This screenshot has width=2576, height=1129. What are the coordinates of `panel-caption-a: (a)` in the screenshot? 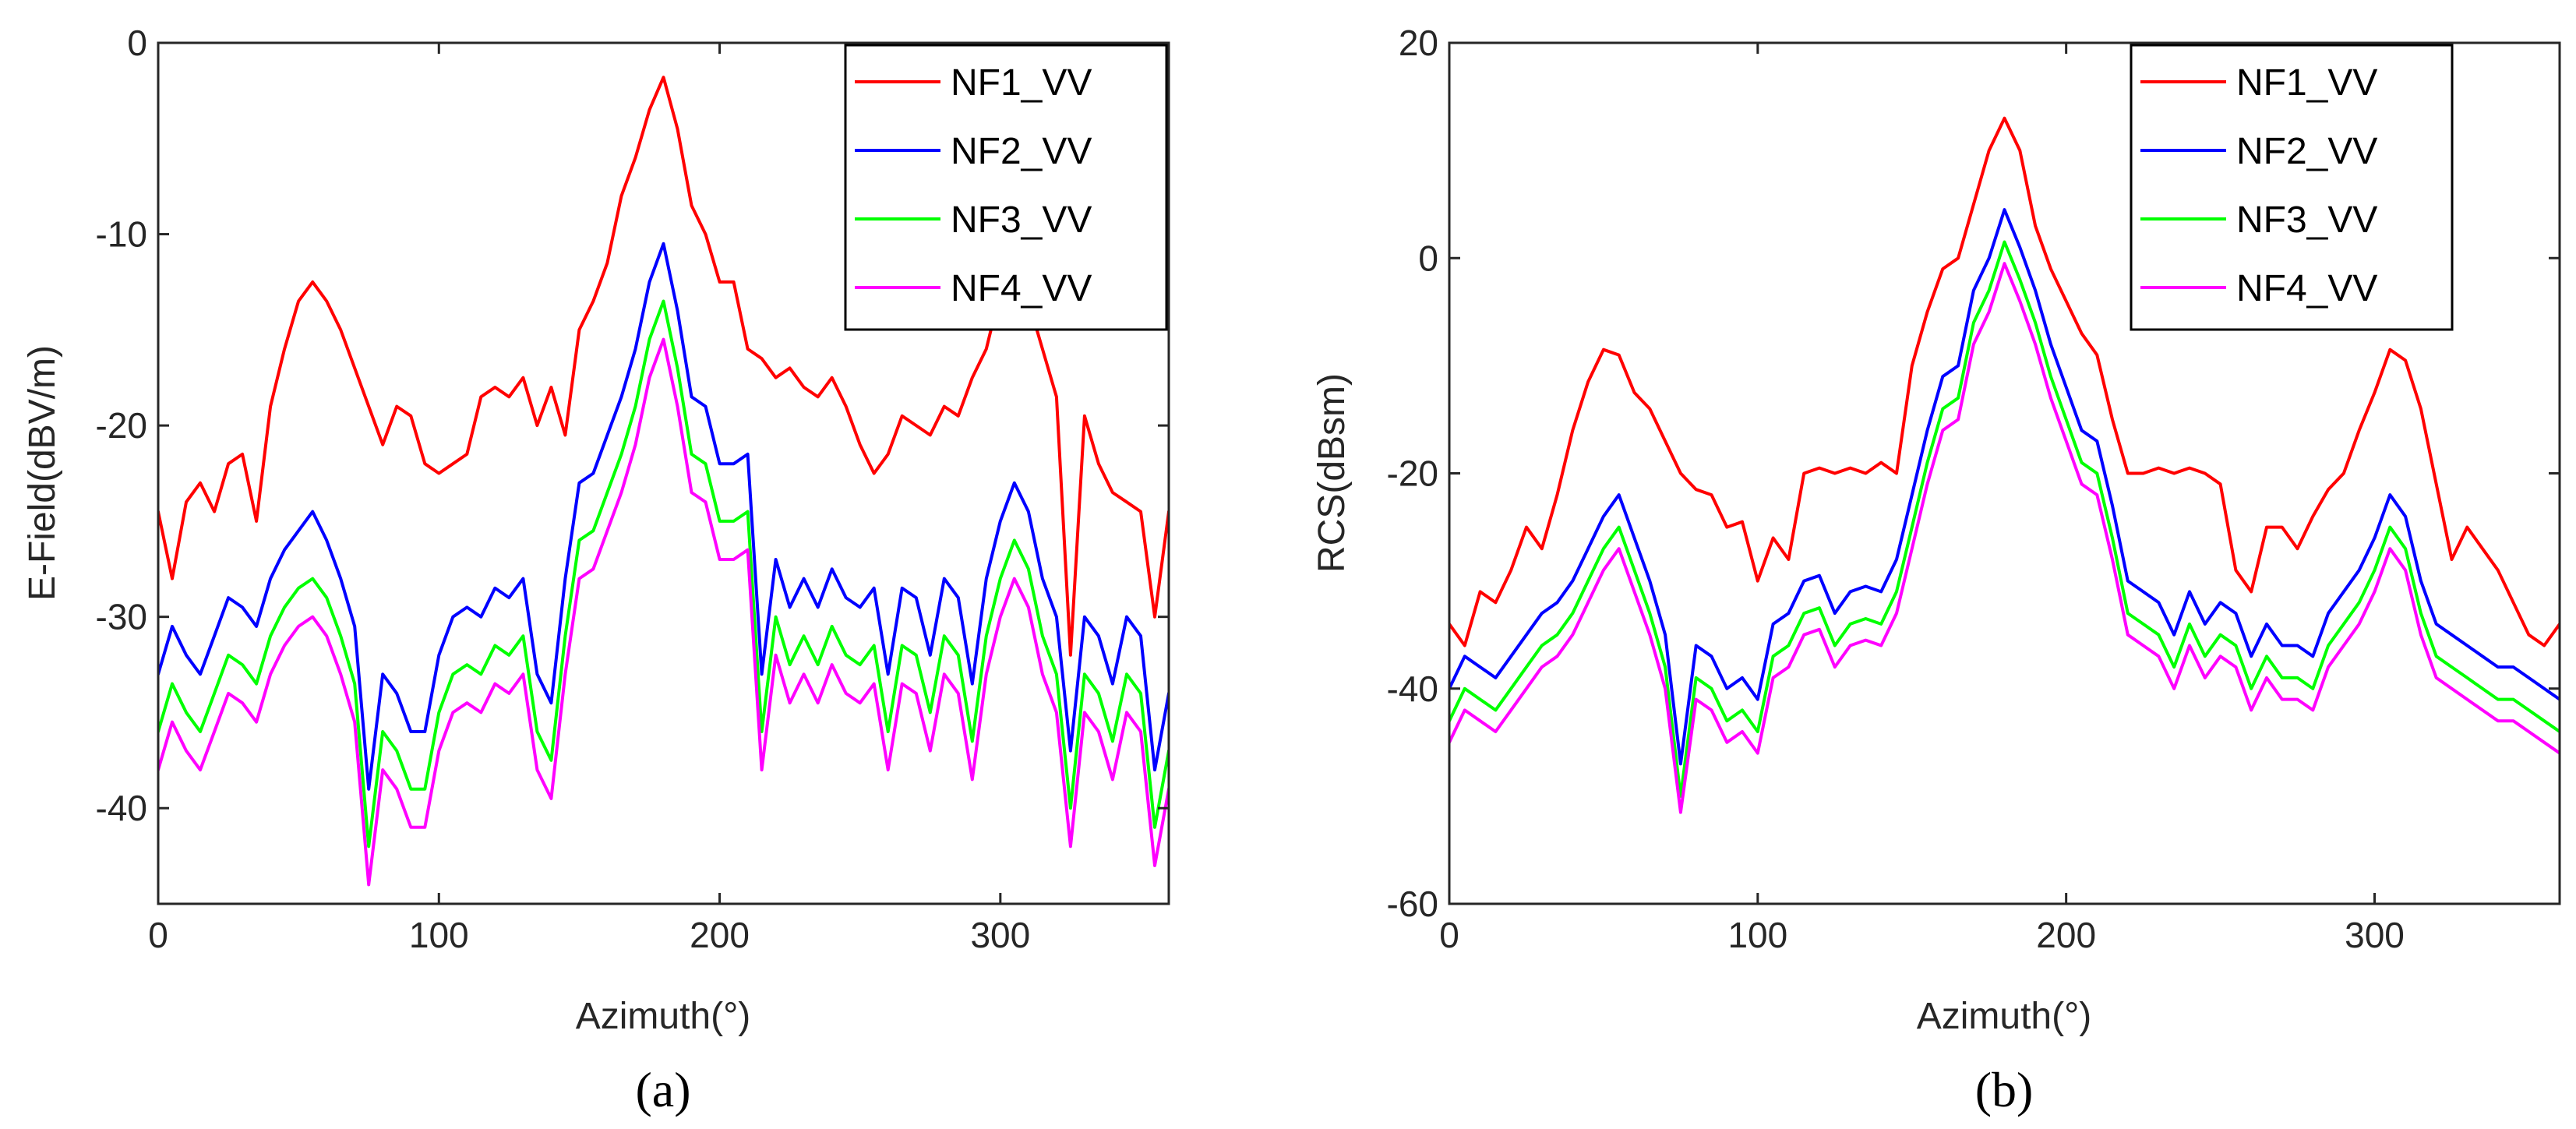 It's located at (662, 1089).